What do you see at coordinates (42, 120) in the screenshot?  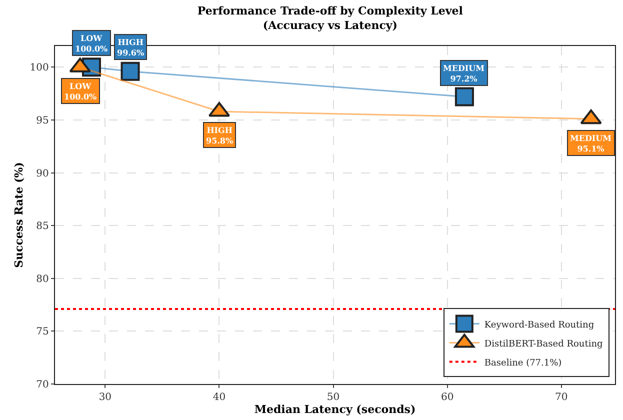 I see `y-tick-label: 95` at bounding box center [42, 120].